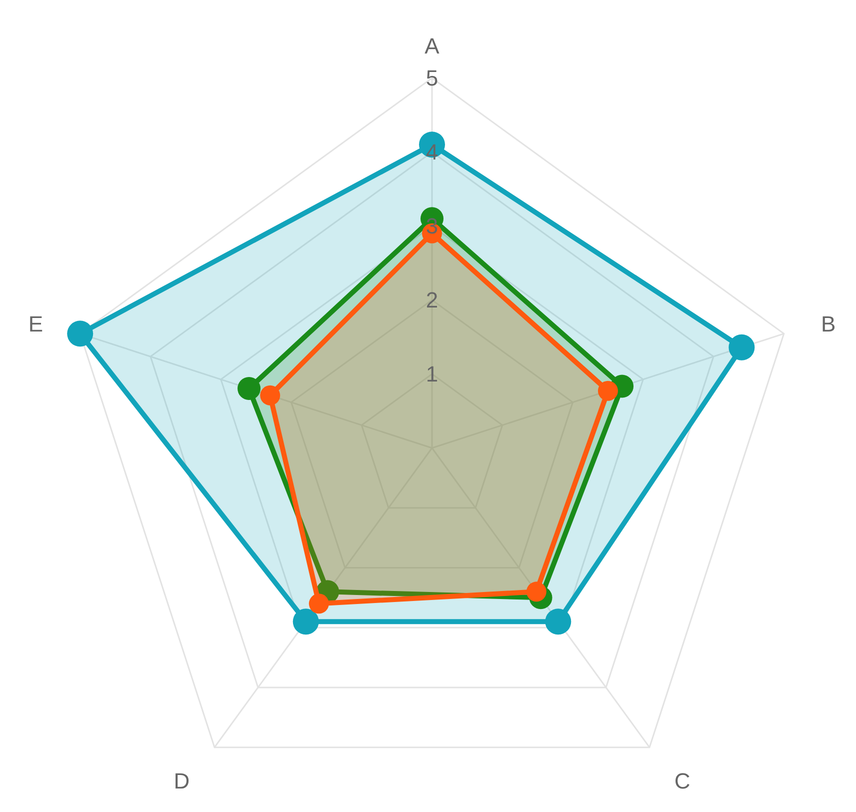  Describe the element at coordinates (432, 300) in the screenshot. I see `y-tick-label: 2` at that location.